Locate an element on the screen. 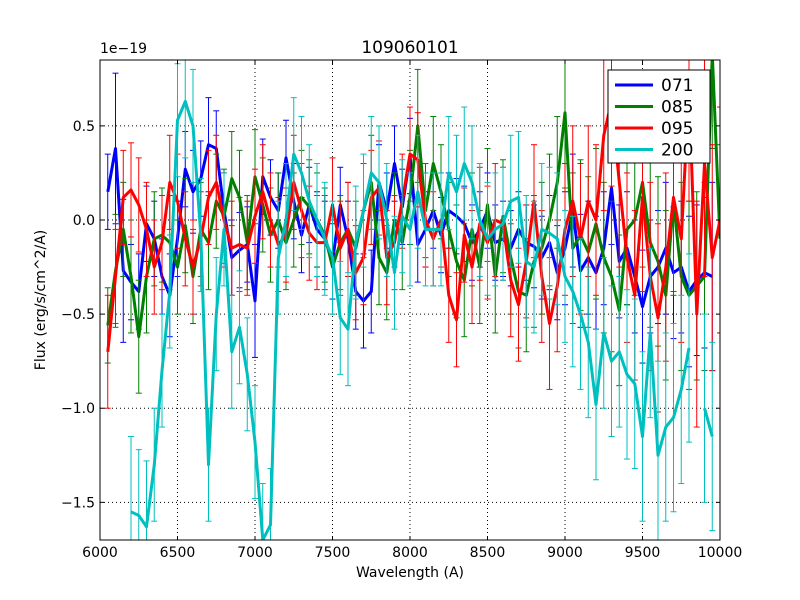 The height and width of the screenshot is (600, 800). x-tick-label: 8500 is located at coordinates (488, 553).